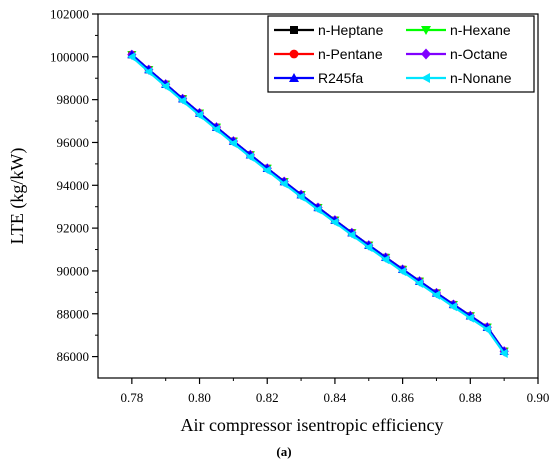 The height and width of the screenshot is (462, 550). I want to click on legend-item: R245fa, so click(318, 78).